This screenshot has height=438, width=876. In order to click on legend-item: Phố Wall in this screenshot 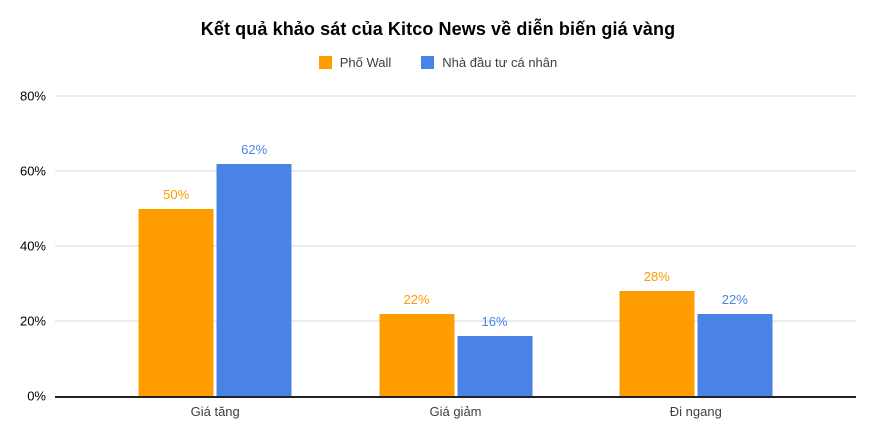, I will do `click(355, 62)`.